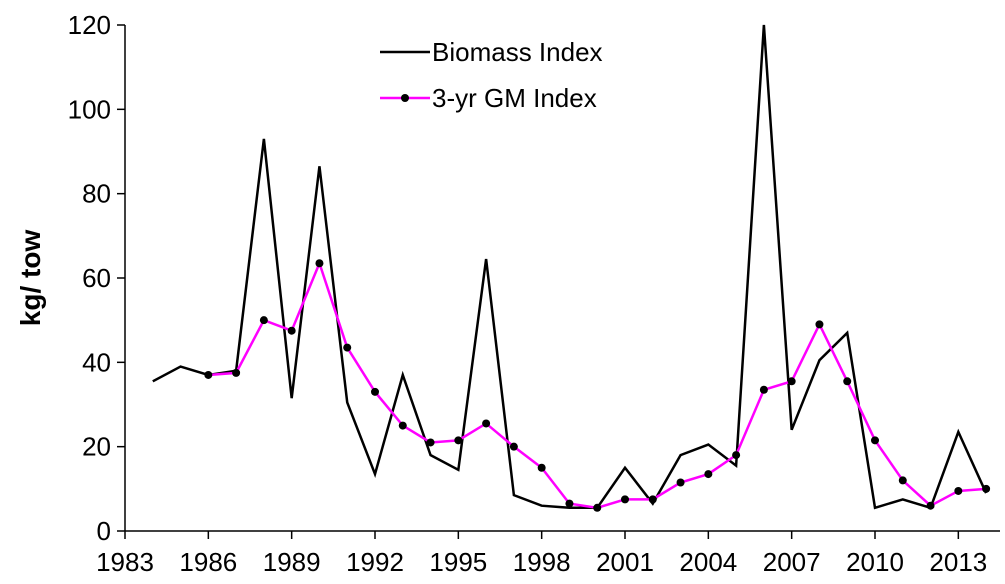 The height and width of the screenshot is (584, 1005). Describe the element at coordinates (405, 98) in the screenshot. I see `legend-marker` at that location.